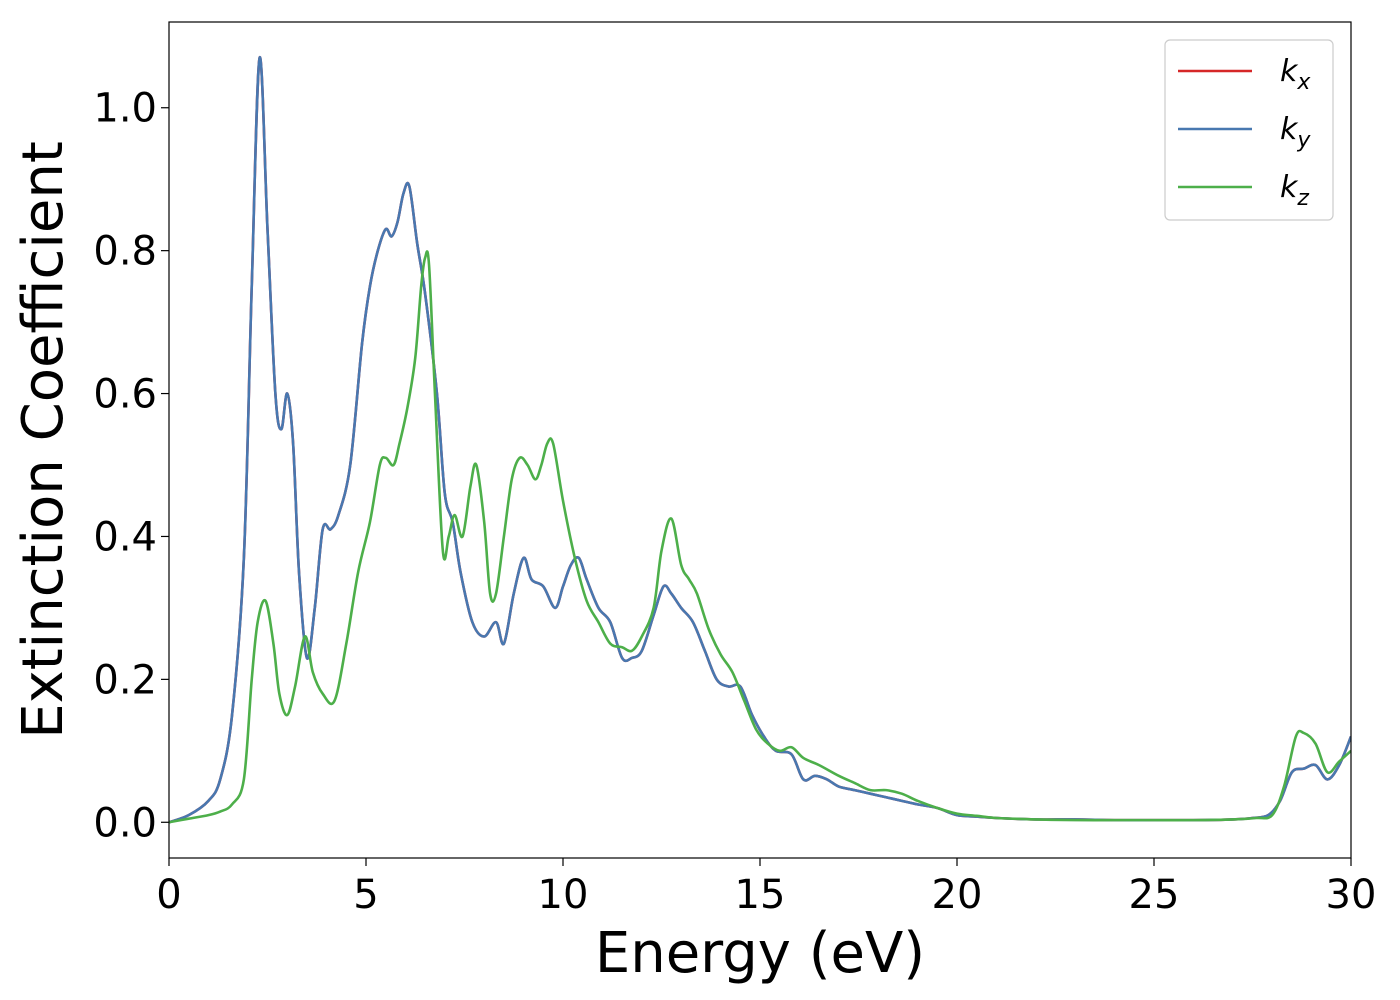 This screenshot has width=1400, height=1000. I want to click on y-axis-title: Extinction Coefficient, so click(43, 440).